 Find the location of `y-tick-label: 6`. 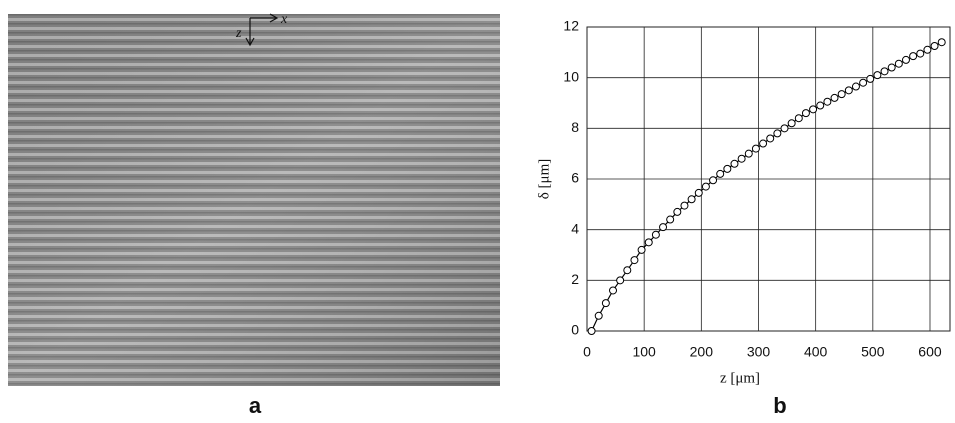

y-tick-label: 6 is located at coordinates (575, 178).